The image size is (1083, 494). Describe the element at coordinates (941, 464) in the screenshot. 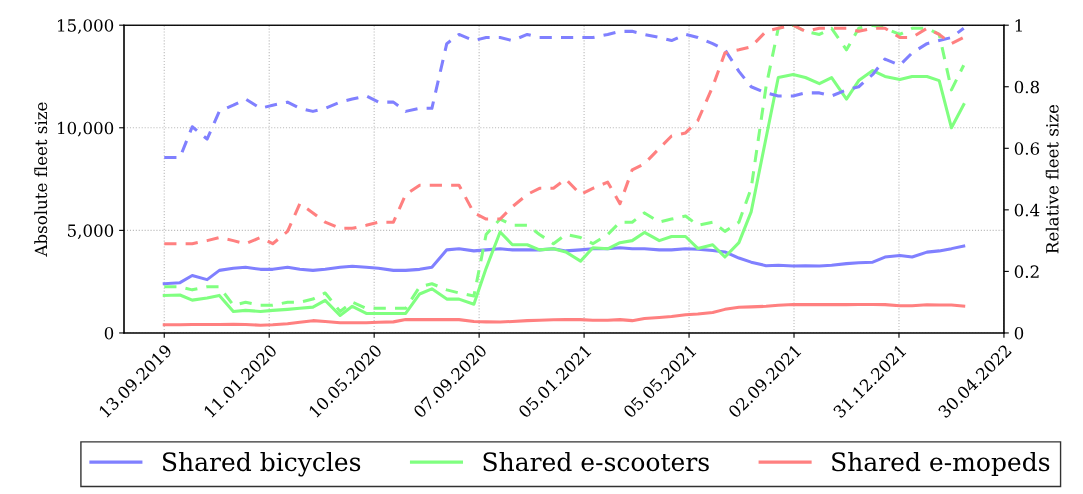

I see `legend-label: Shared e-mopeds` at that location.